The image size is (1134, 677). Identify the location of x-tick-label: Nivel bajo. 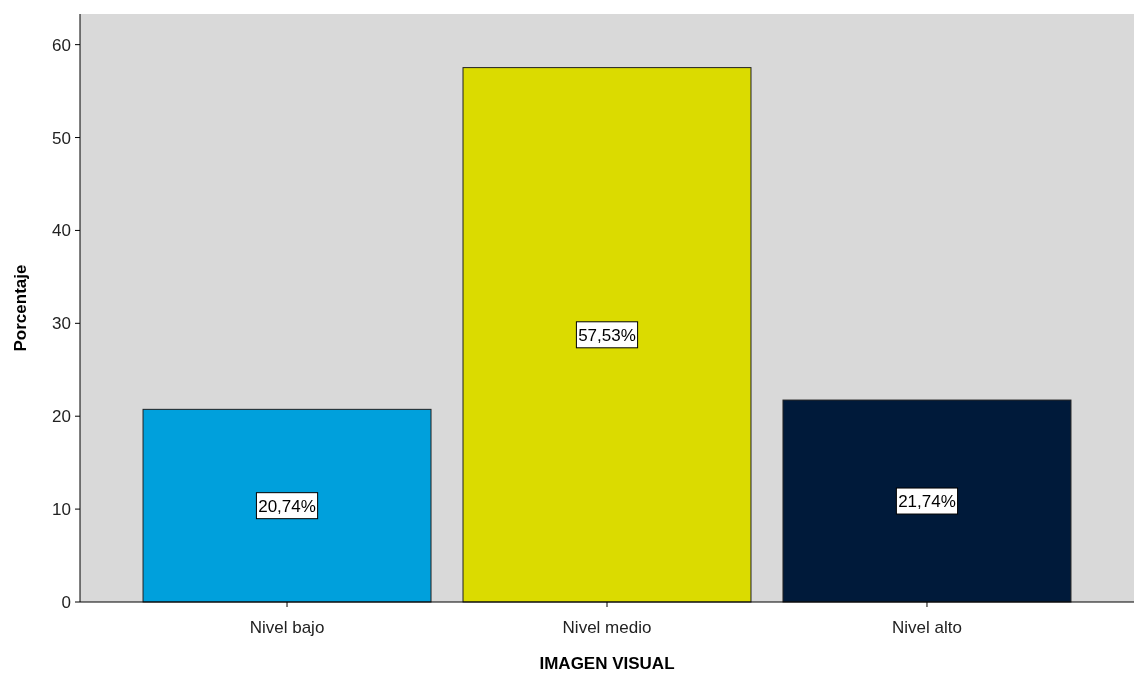
(287, 627).